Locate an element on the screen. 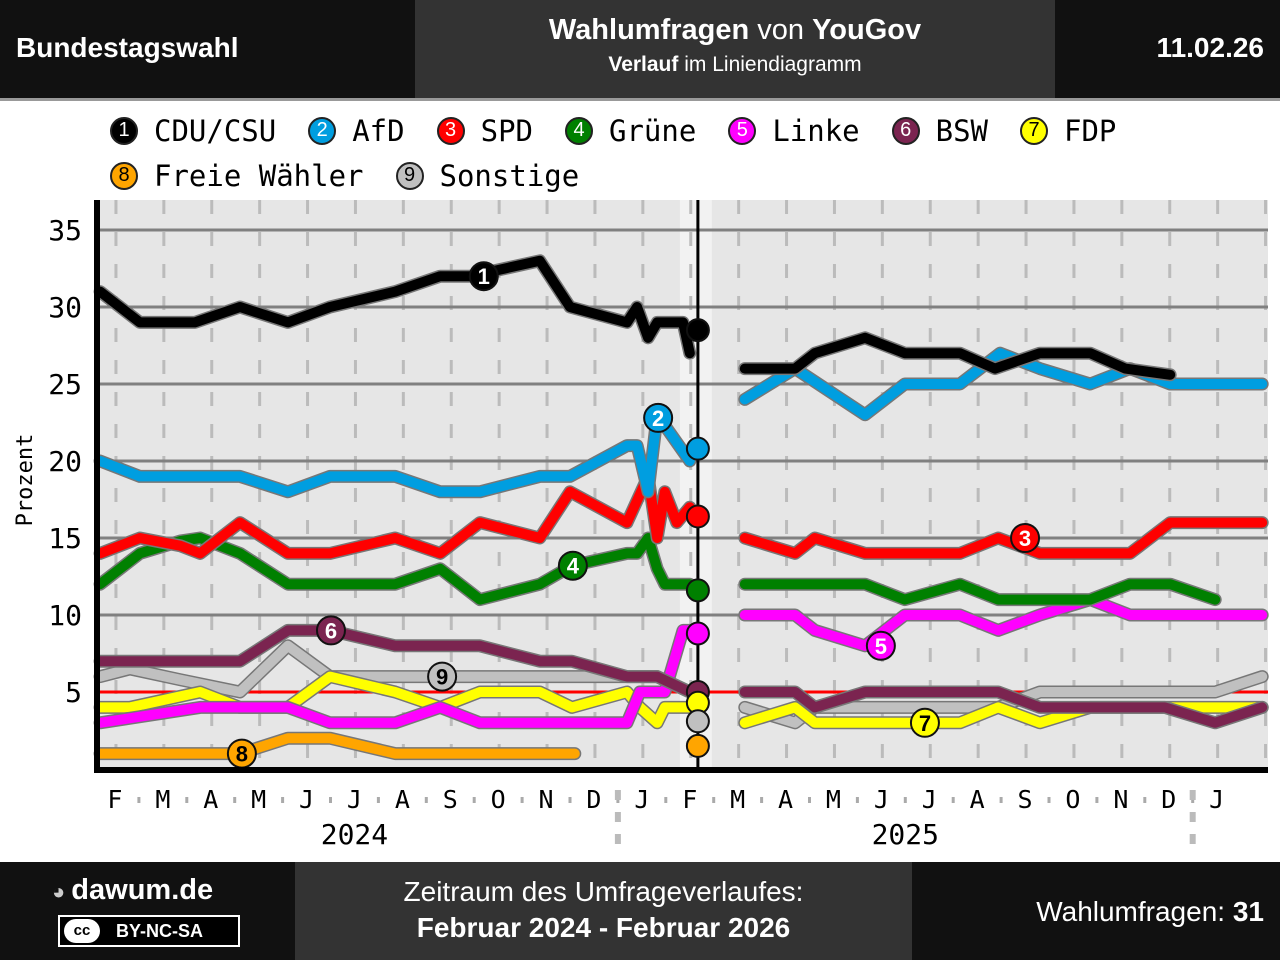 The height and width of the screenshot is (960, 1280). series-label-marker: 3 is located at coordinates (1025, 538).